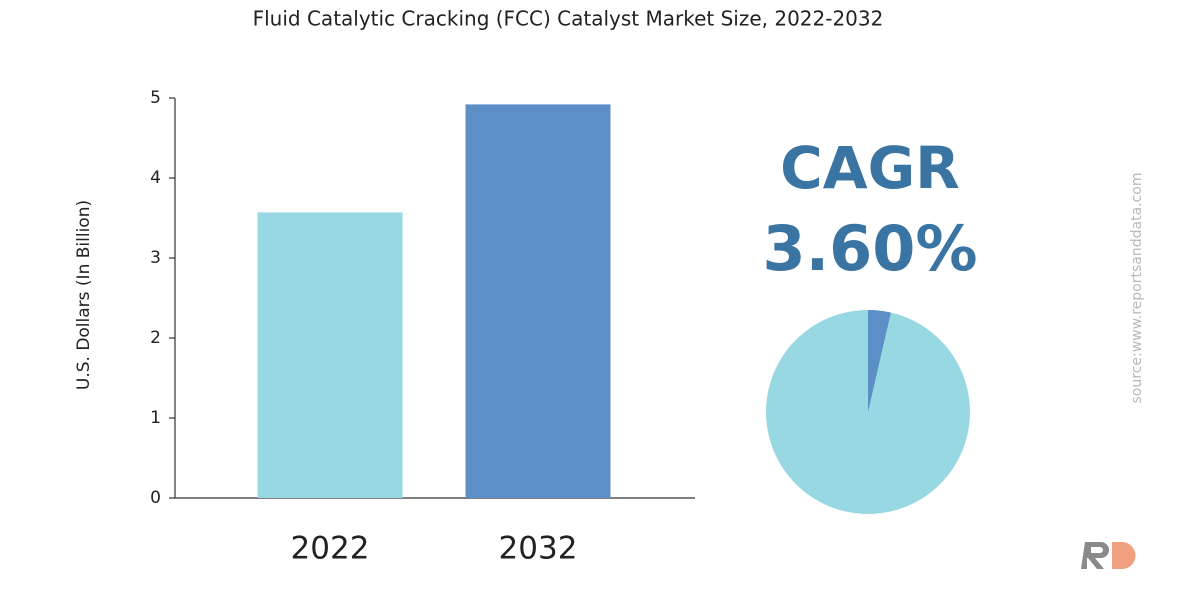 This screenshot has height=600, width=1200. What do you see at coordinates (869, 248) in the screenshot?
I see `cagr-value: 3.60%` at bounding box center [869, 248].